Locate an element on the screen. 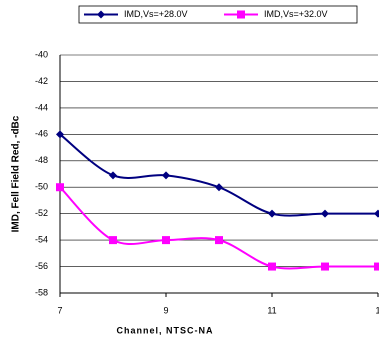 The image size is (379, 341). x-tick-label: 1 is located at coordinates (377, 310).